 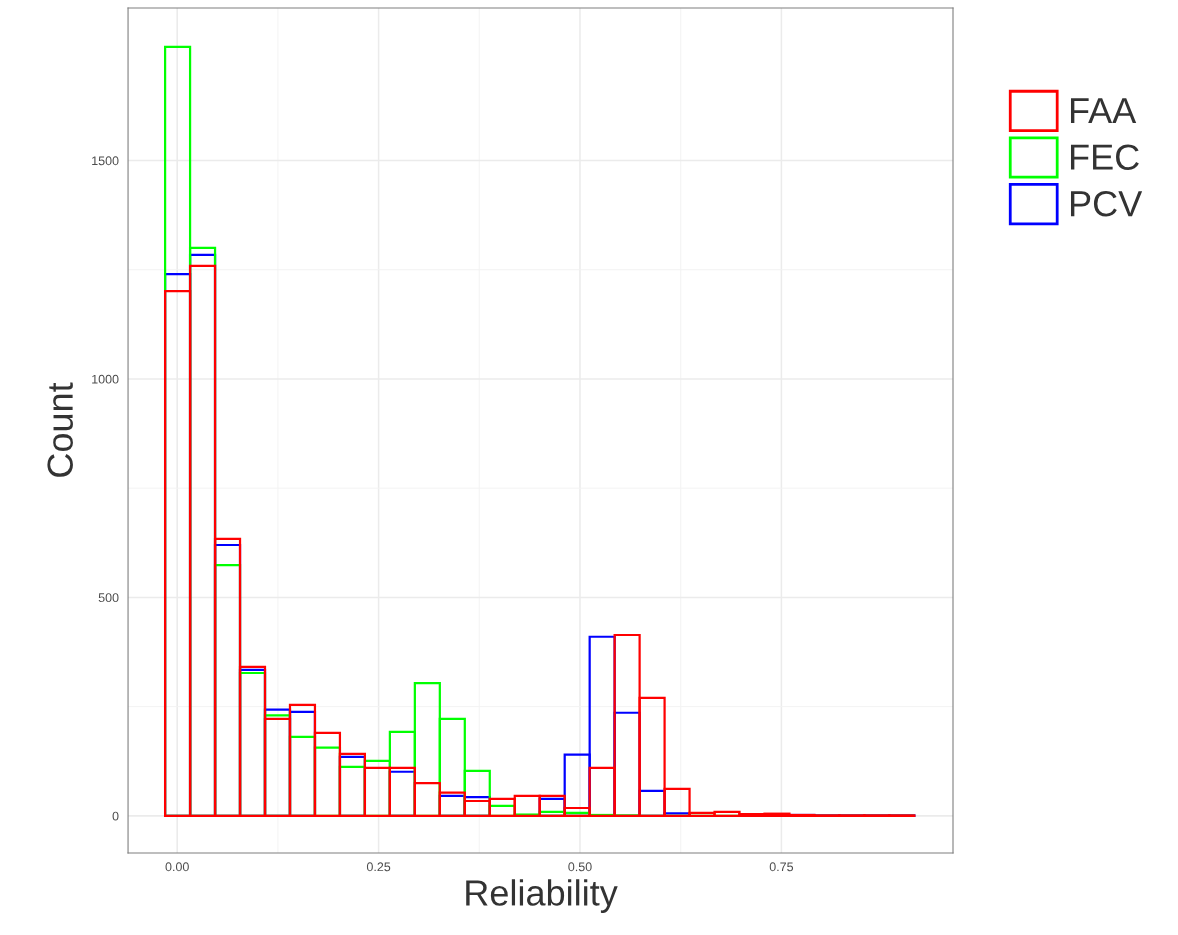 I want to click on legend-label: FEC, so click(x=1104, y=157).